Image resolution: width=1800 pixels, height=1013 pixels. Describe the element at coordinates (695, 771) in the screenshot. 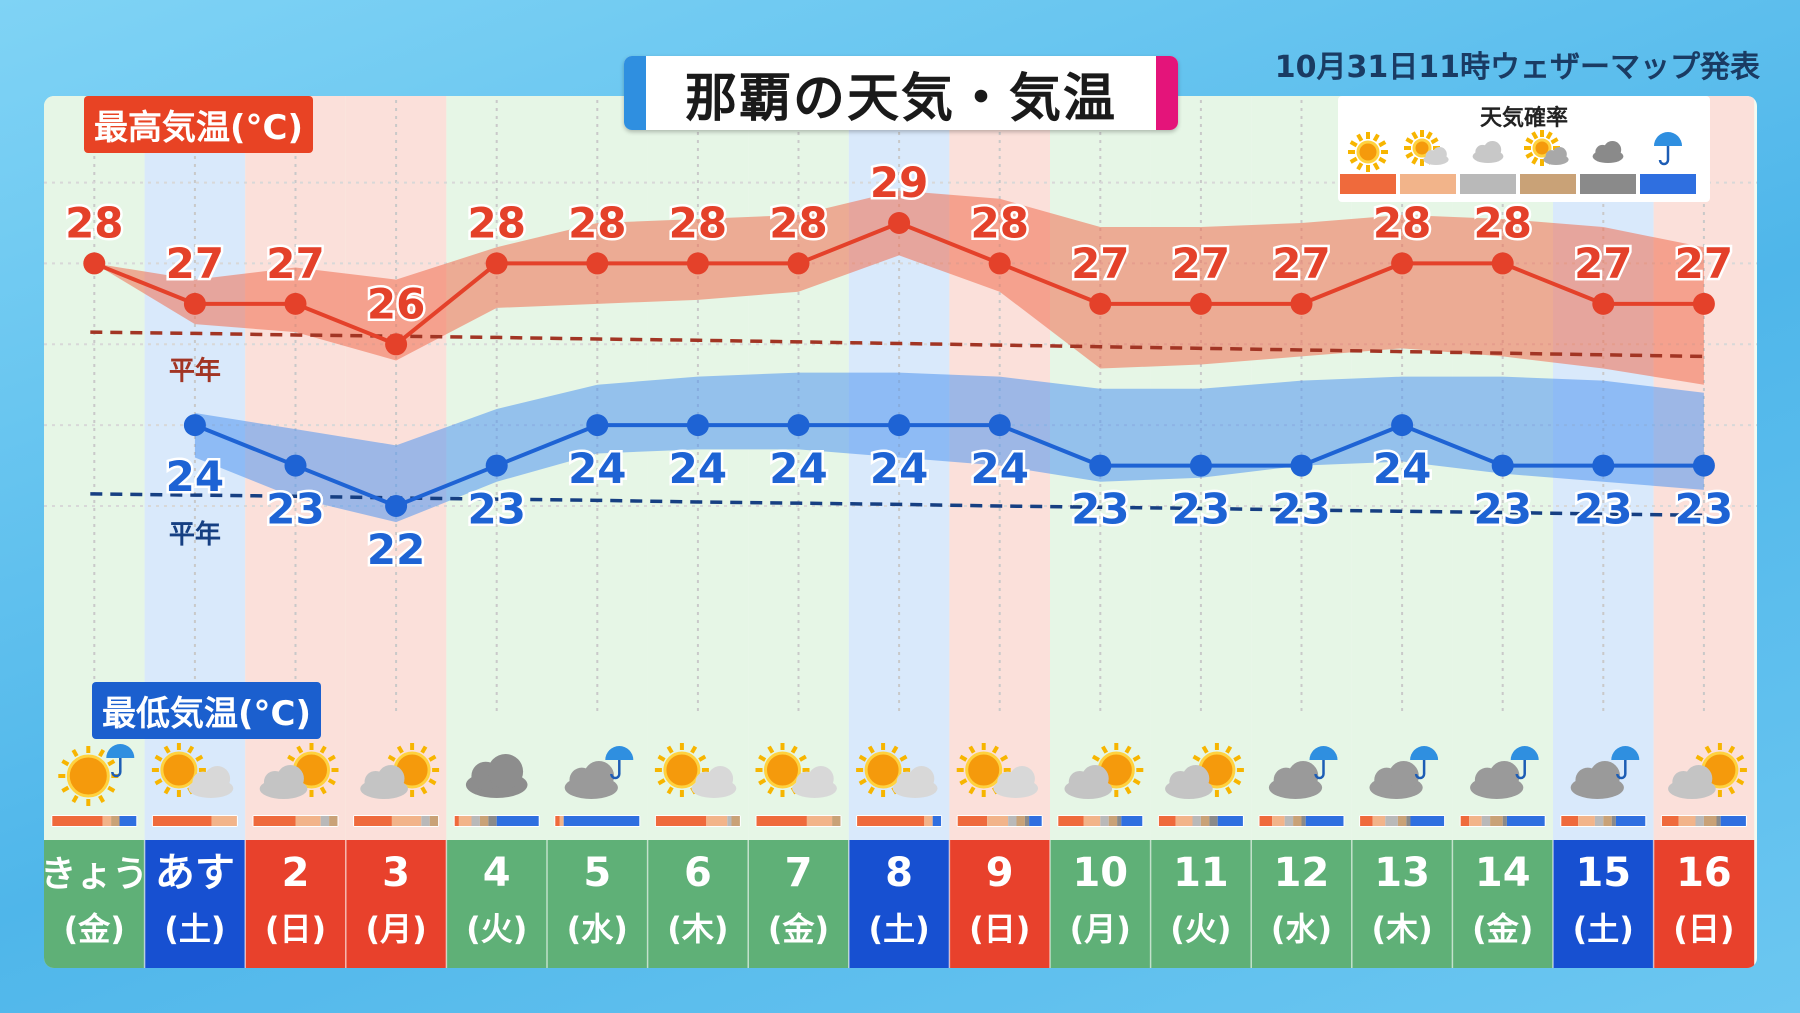

I see `sun-cloud-icon` at that location.